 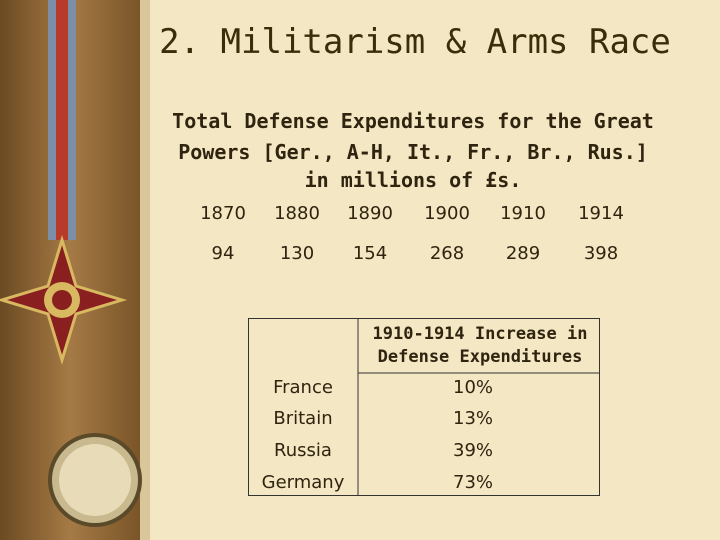 I want to click on year: 1900, so click(x=447, y=213).